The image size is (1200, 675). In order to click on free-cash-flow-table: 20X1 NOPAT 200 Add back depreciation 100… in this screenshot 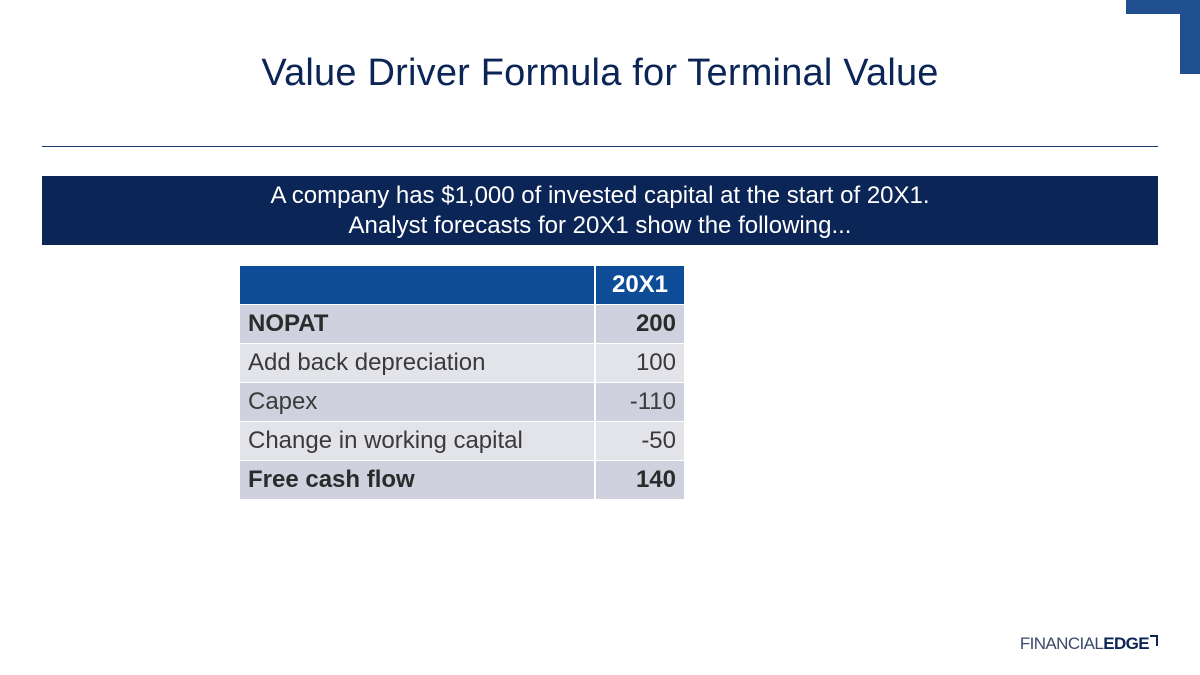, I will do `click(462, 383)`.